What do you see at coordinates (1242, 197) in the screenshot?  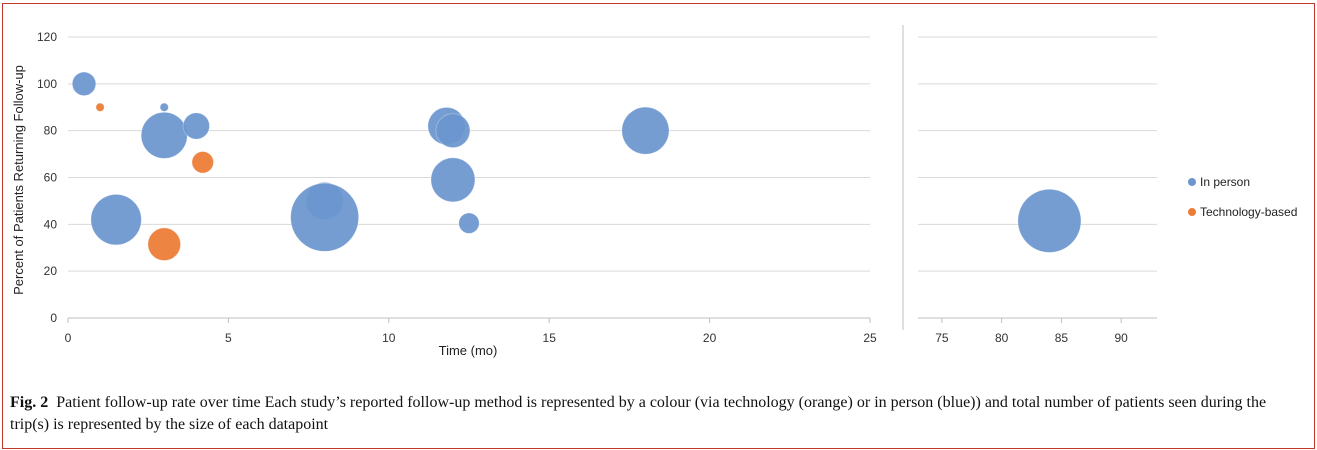 I see `legend: In person Technology-based` at bounding box center [1242, 197].